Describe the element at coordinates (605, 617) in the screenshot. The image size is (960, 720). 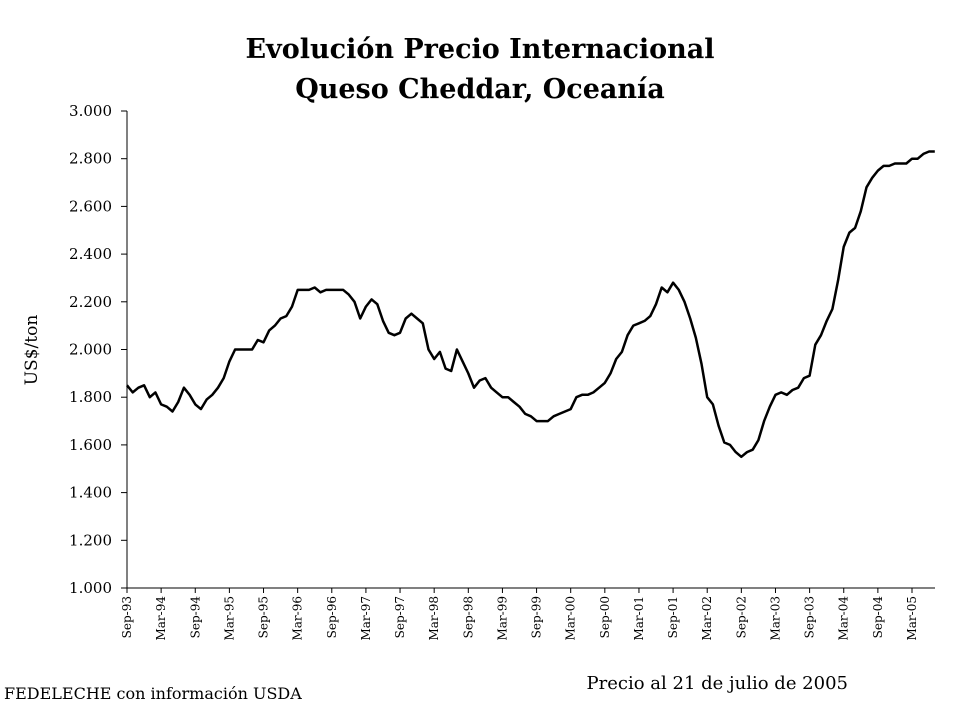
I see `x-tick-label: Sep-00` at that location.